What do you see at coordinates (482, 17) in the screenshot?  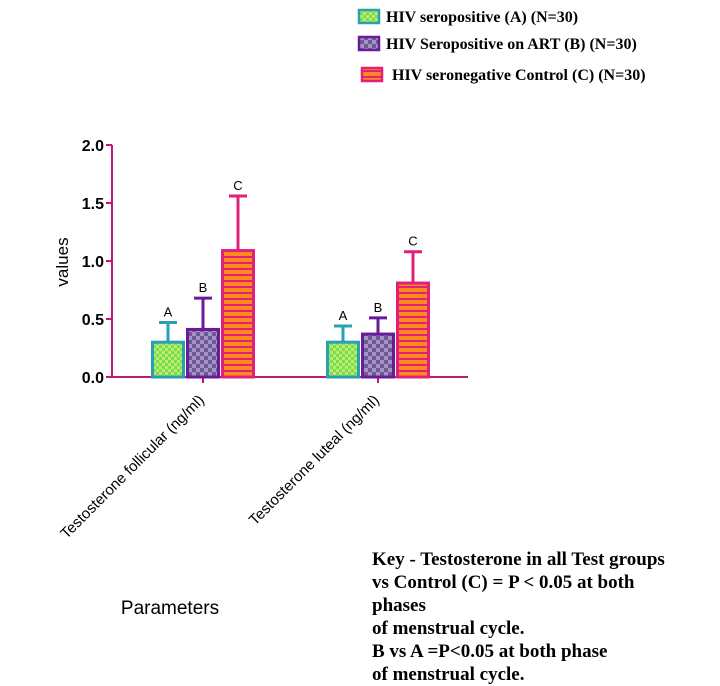 I see `legend-label: HIV seropositive (A) (N=30)` at bounding box center [482, 17].